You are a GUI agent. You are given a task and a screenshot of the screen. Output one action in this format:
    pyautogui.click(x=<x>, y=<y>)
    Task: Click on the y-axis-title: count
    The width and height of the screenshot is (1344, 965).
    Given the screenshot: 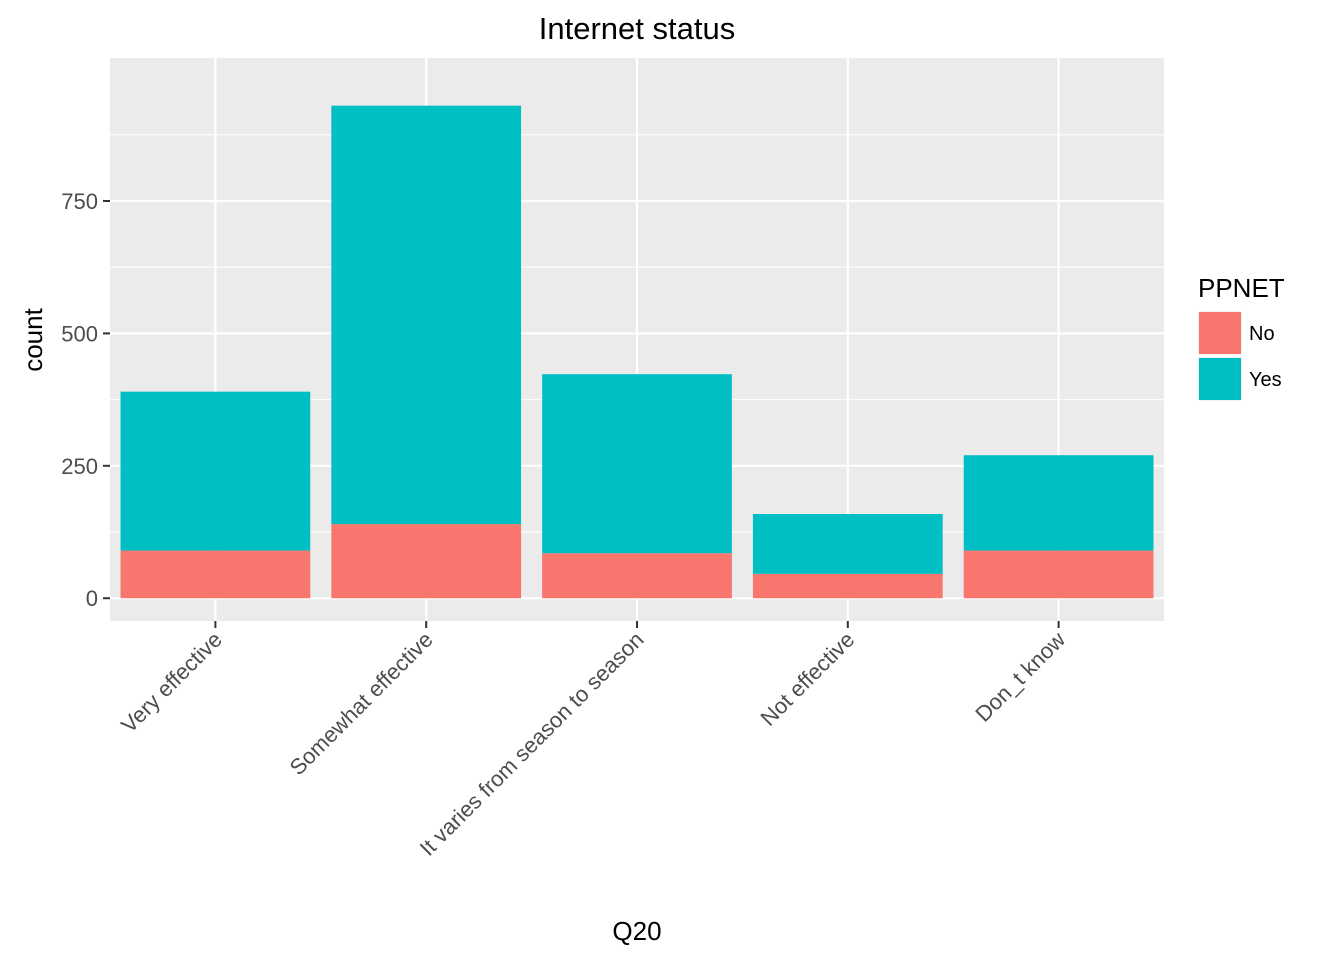 What is the action you would take?
    pyautogui.click(x=33, y=339)
    